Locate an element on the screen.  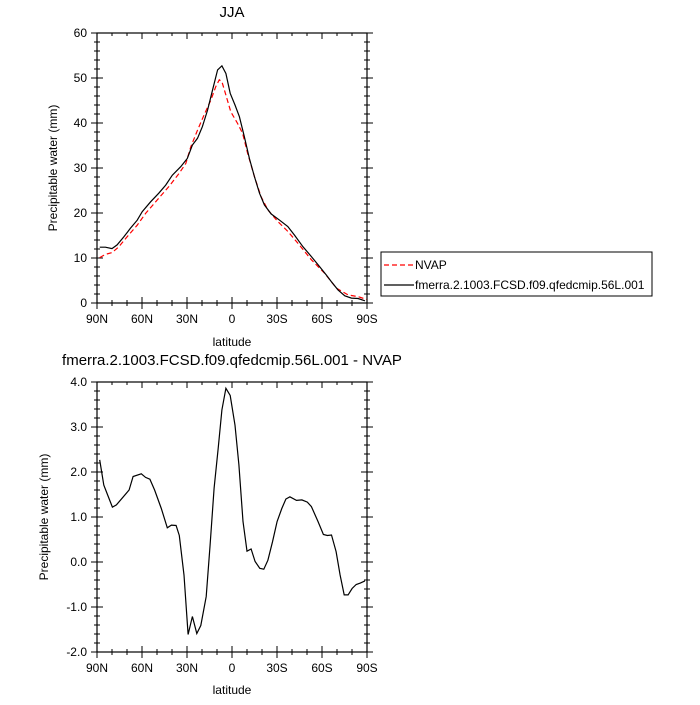
legend-label-model: fmerra.2.1003.FCSD.f09.qfedcmip.56L.001 is located at coordinates (530, 285).